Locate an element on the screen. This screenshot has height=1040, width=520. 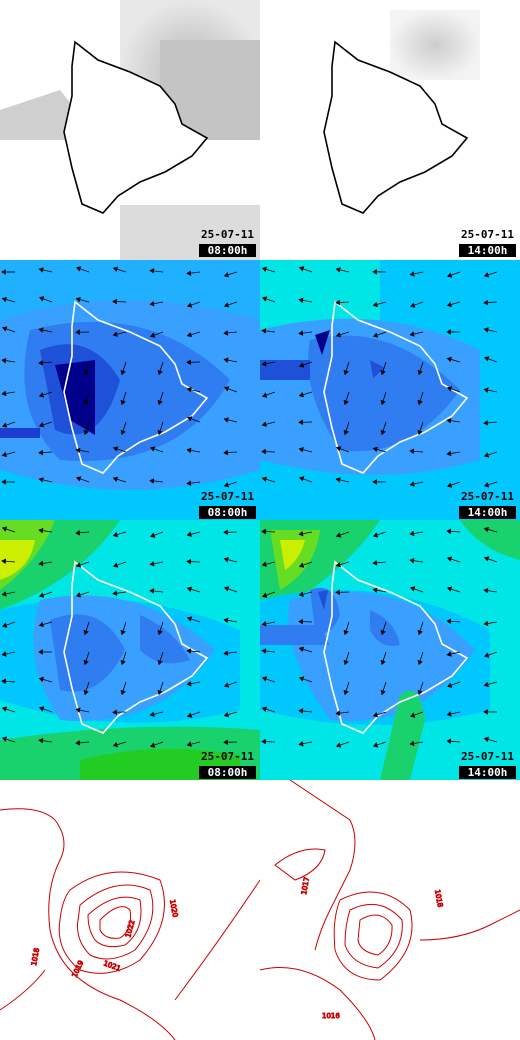
cloud-map-0800: 25-07-11 08:00h is located at coordinates (130, 130).